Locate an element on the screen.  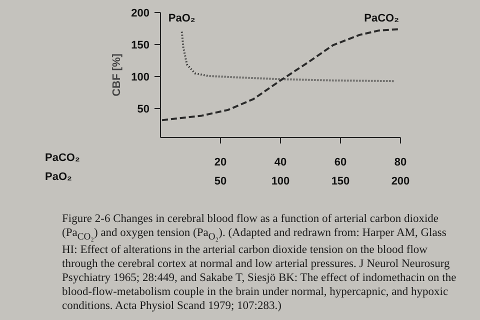
x-tick-label: 20 is located at coordinates (220, 162).